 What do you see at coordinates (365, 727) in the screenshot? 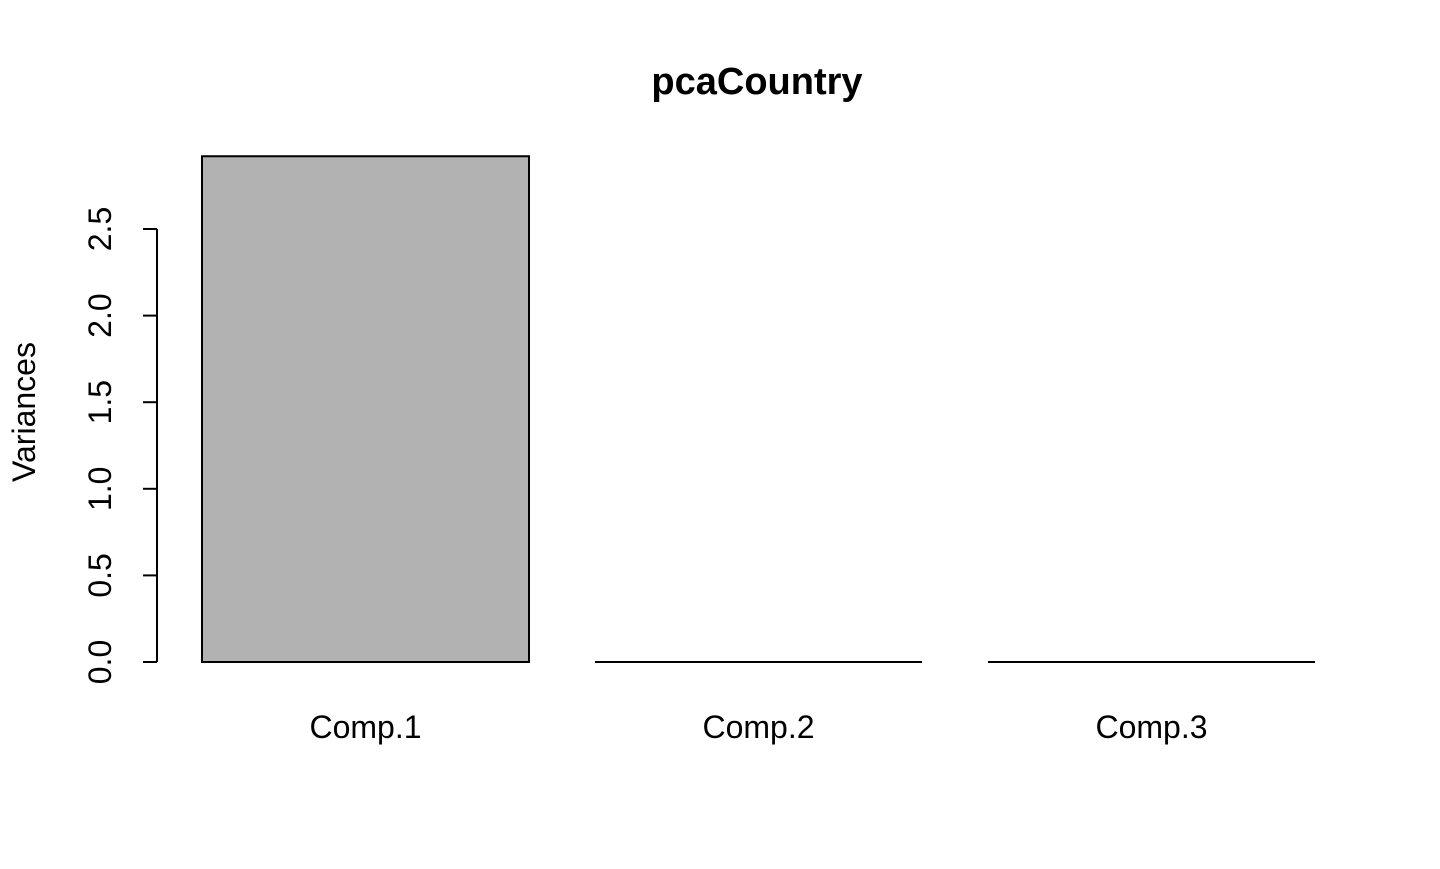
I see `x-category-label: Comp.1` at bounding box center [365, 727].